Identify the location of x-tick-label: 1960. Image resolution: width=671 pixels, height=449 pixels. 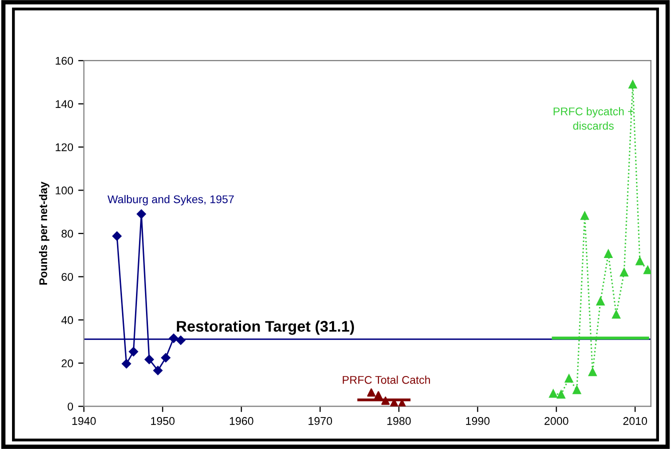
(242, 421).